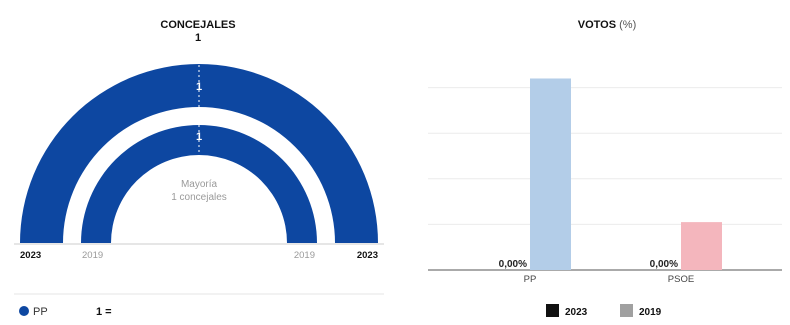 The height and width of the screenshot is (325, 790). I want to click on legend-swatch-2019, so click(626, 310).